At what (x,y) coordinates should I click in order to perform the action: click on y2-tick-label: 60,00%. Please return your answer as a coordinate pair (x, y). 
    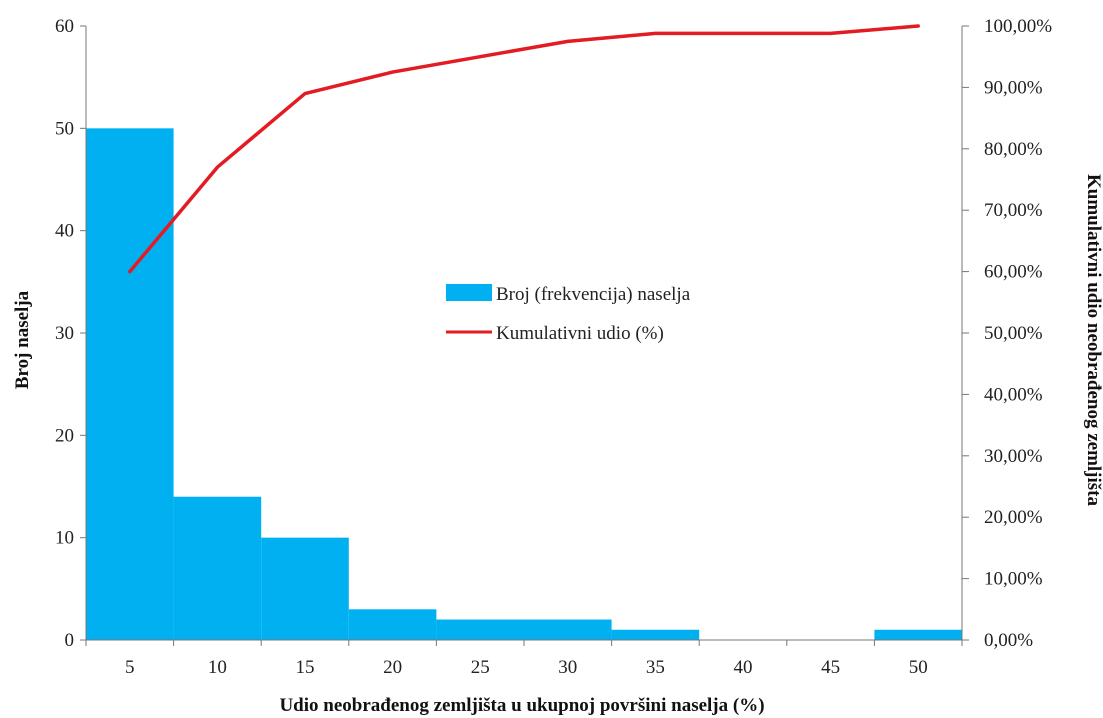
    Looking at the image, I should click on (1013, 272).